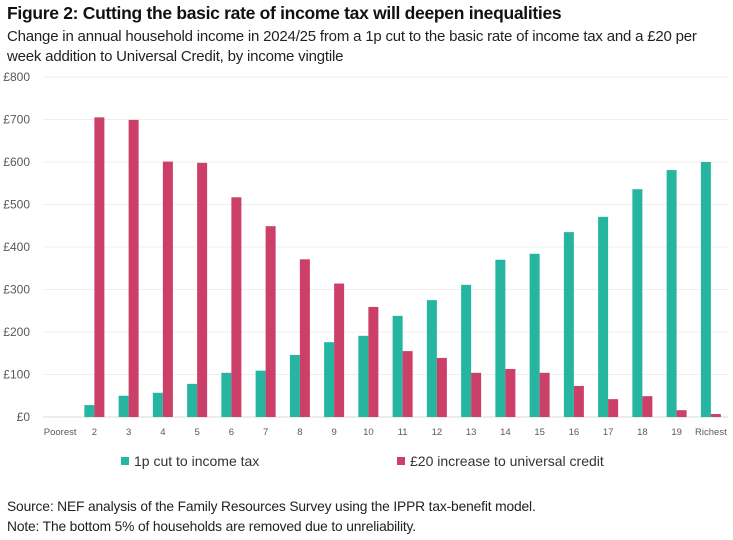  Describe the element at coordinates (265, 432) in the screenshot. I see `x-tick-label: 7` at that location.